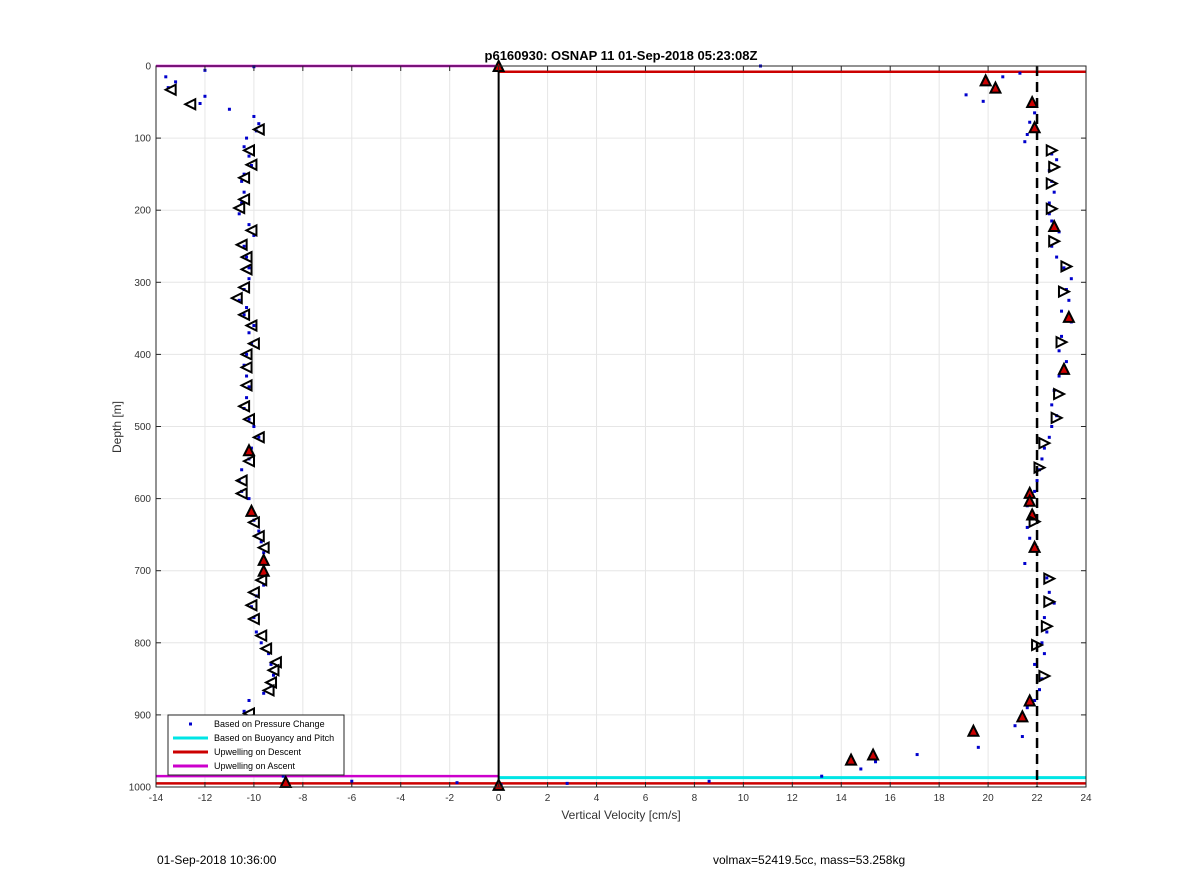 The image size is (1200, 885). I want to click on y-tick-label: 800, so click(142, 643).